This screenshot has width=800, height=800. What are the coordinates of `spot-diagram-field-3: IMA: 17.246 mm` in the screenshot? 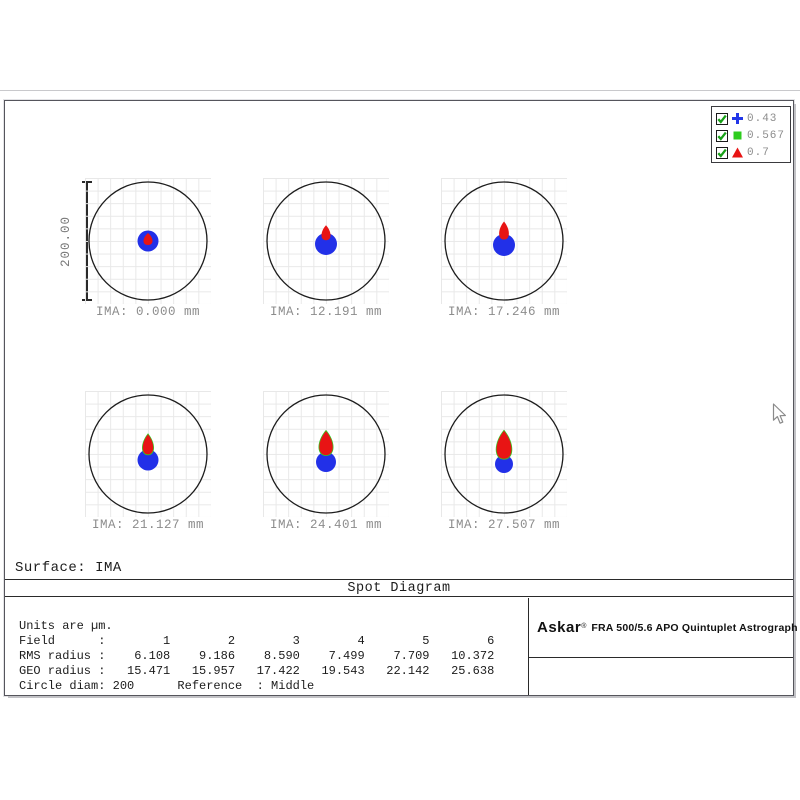 It's located at (504, 248).